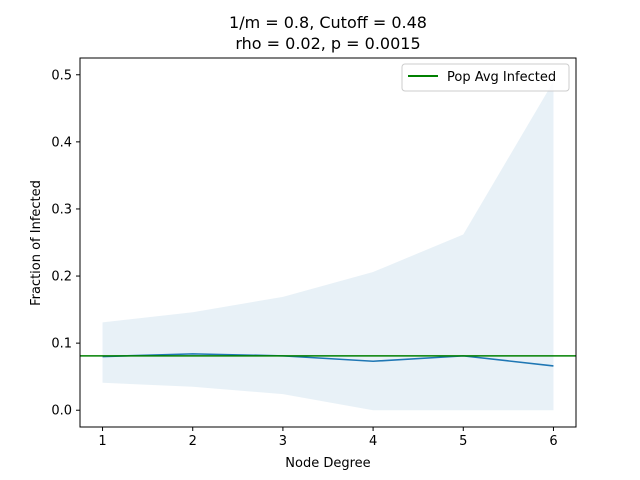 The height and width of the screenshot is (480, 640). I want to click on x-tick-label: 6, so click(553, 441).